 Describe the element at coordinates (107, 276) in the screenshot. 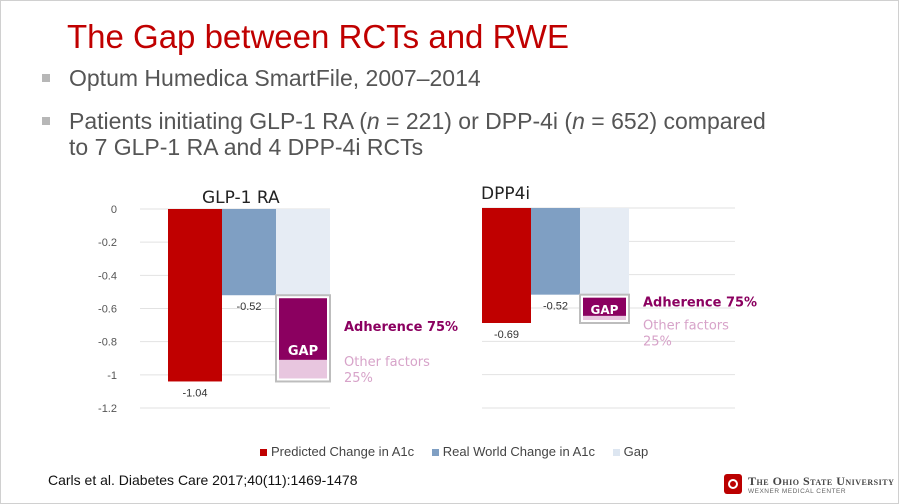

I see `y-tick-label: -0.4` at that location.